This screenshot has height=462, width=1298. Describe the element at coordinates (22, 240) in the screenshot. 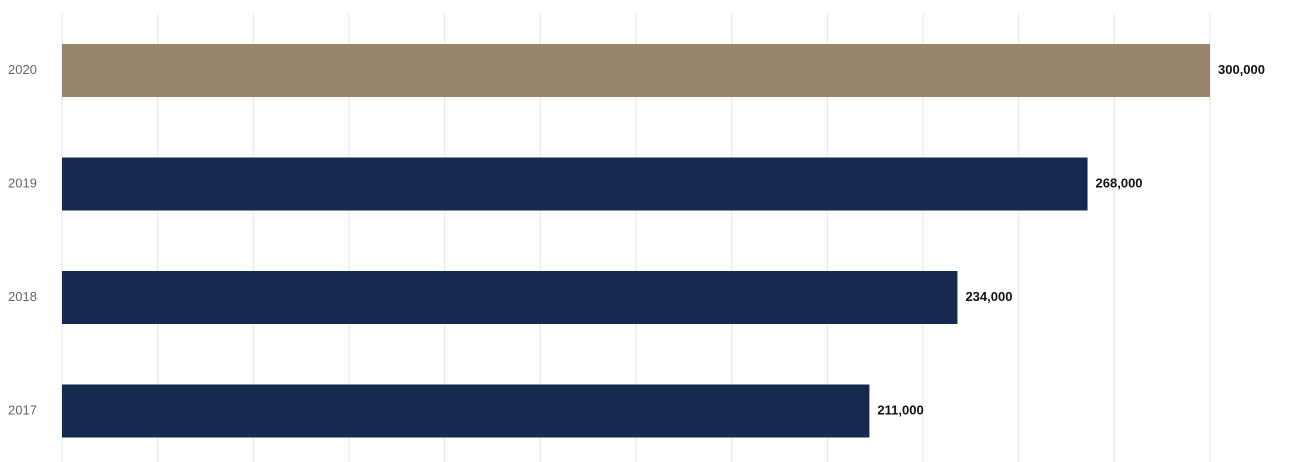

I see `category-labels: 2020 2019 2018 2017` at that location.